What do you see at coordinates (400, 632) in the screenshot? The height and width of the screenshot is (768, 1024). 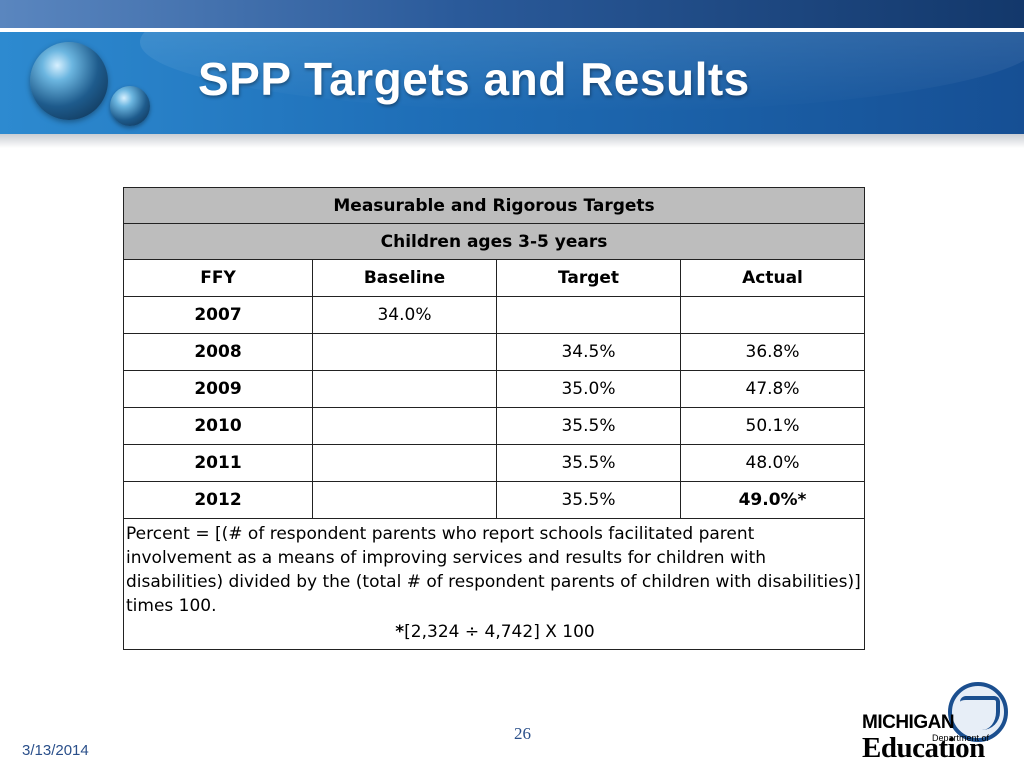 I see `formula-asterisk: *` at bounding box center [400, 632].